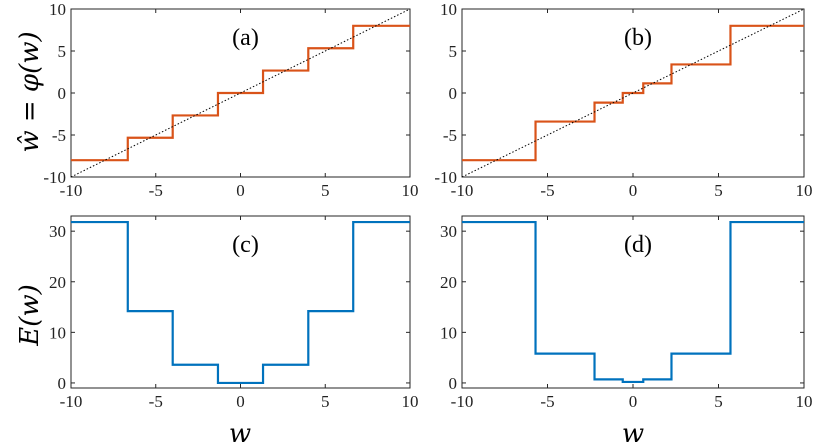  I want to click on panel-label: (a), so click(245, 38).